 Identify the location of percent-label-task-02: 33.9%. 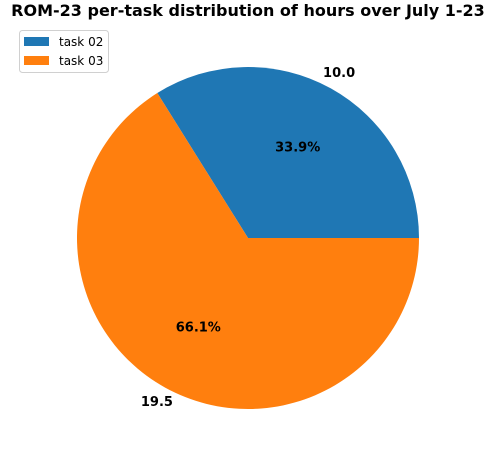
(297, 148).